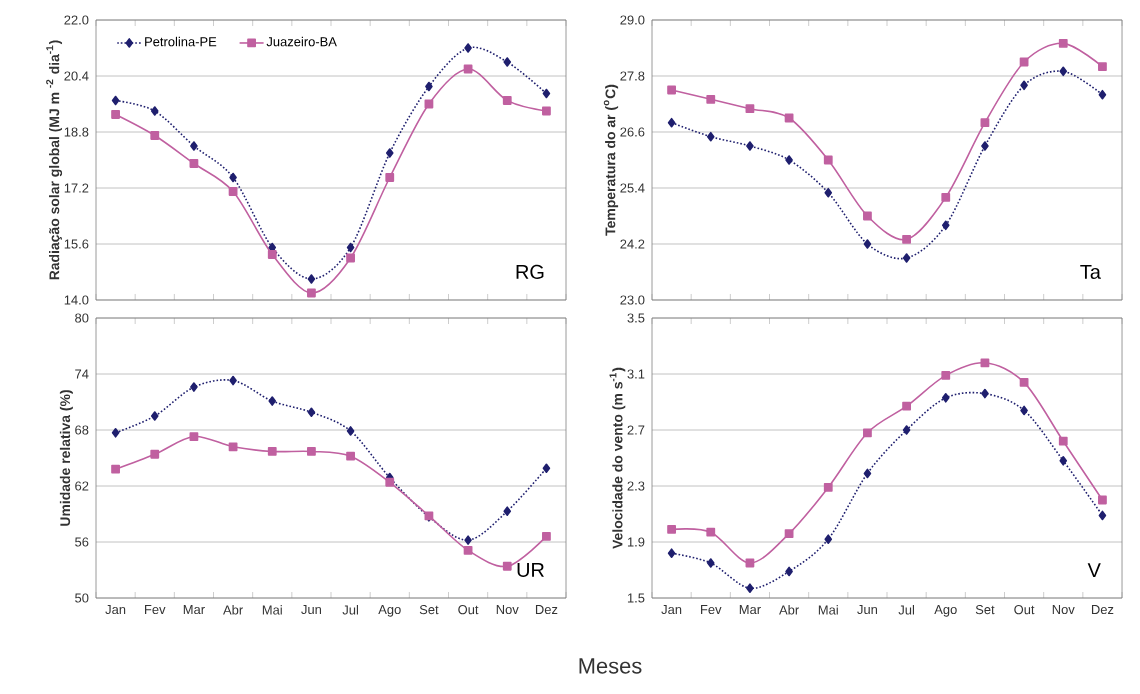 This screenshot has height=694, width=1140. Describe the element at coordinates (610, 666) in the screenshot. I see `x-axis-title: Meses` at that location.